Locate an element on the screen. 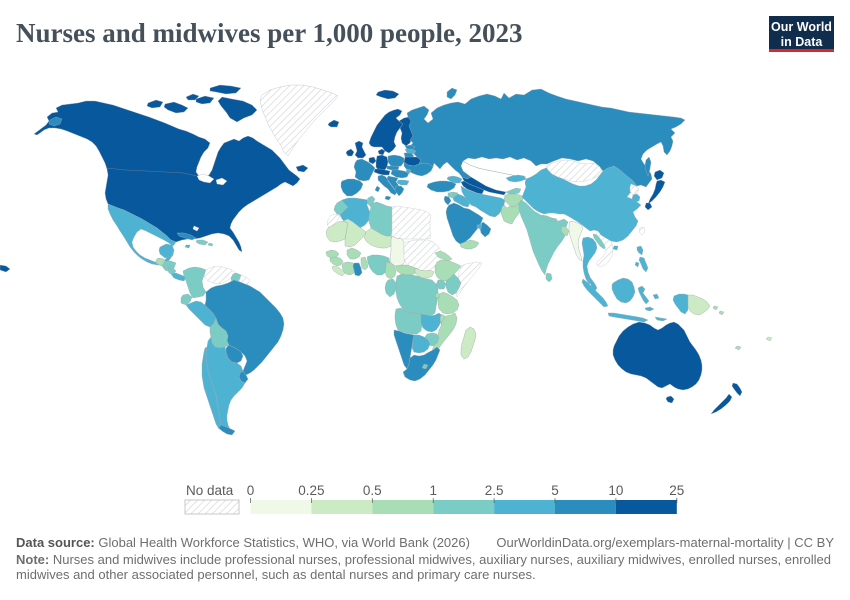 Image resolution: width=850 pixels, height=600 pixels. svg-text: 5 is located at coordinates (555, 490).